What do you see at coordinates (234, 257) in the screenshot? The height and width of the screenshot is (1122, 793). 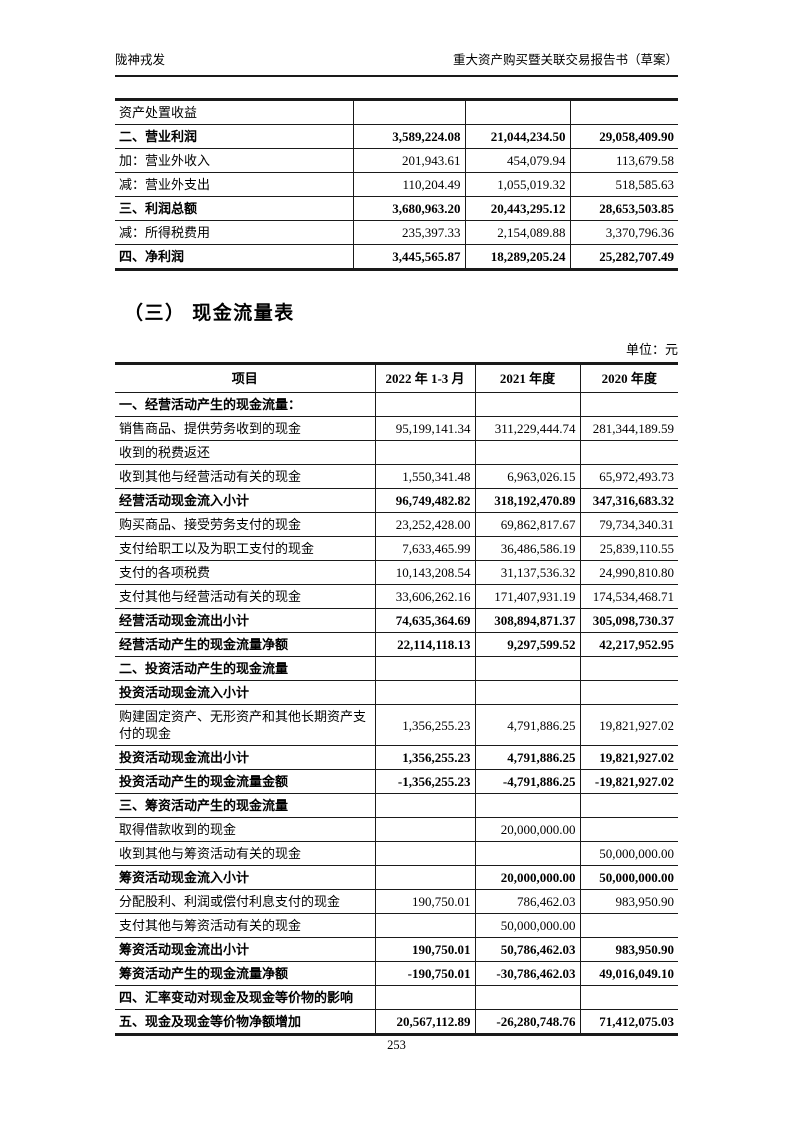 I see `row-label: 四、净利润` at bounding box center [234, 257].